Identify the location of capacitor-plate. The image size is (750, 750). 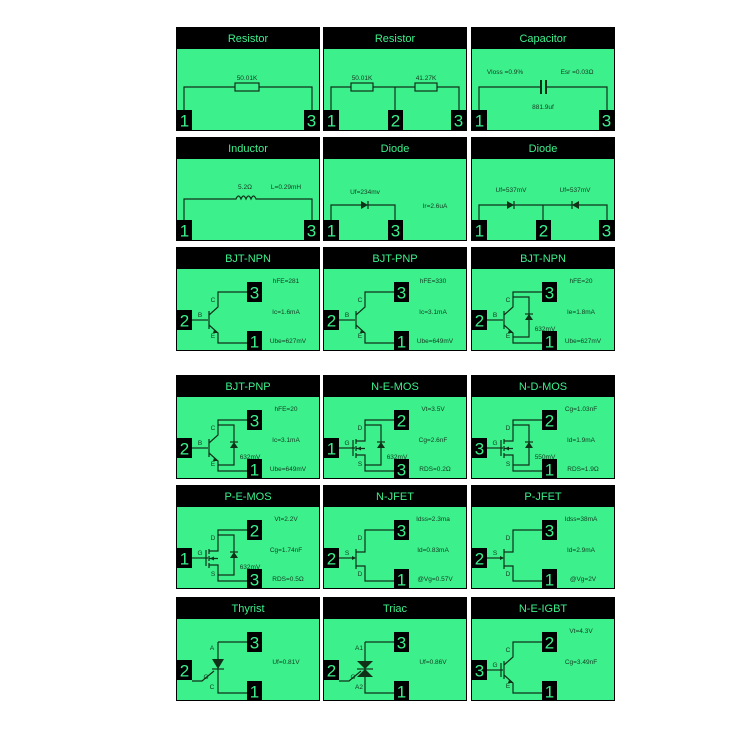
(546, 87).